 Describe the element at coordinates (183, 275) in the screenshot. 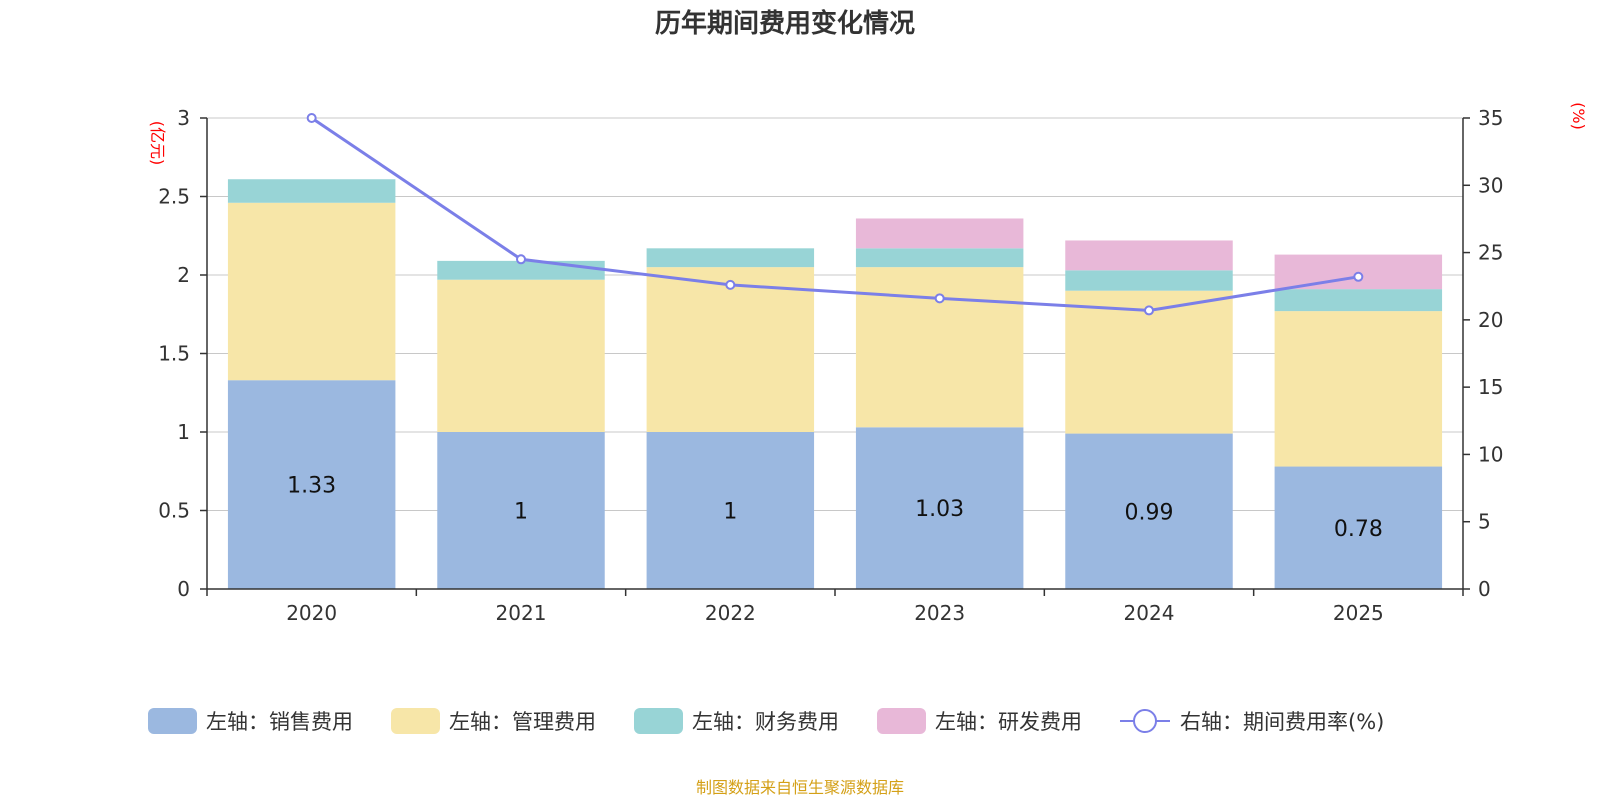

I see `left-tick-label: 2` at that location.